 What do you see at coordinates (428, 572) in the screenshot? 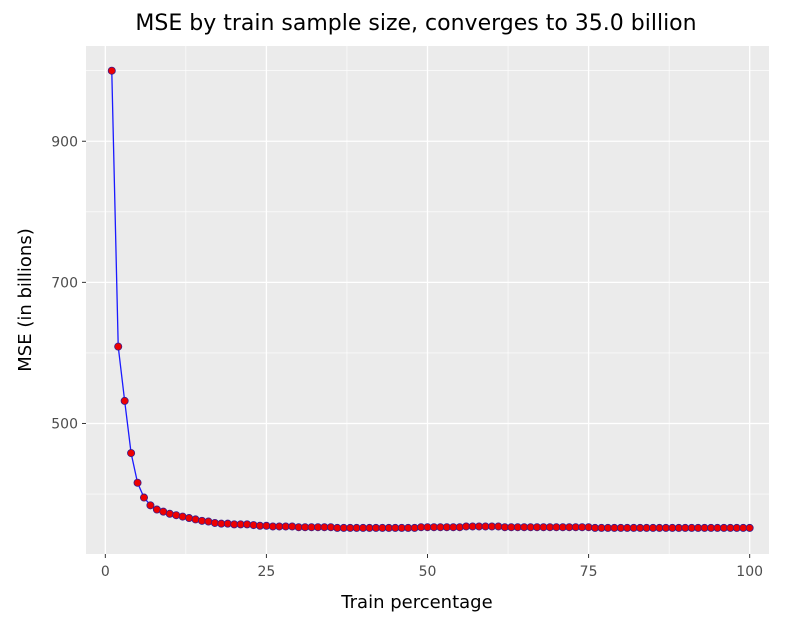
I see `x-tick-label: 50` at bounding box center [428, 572].